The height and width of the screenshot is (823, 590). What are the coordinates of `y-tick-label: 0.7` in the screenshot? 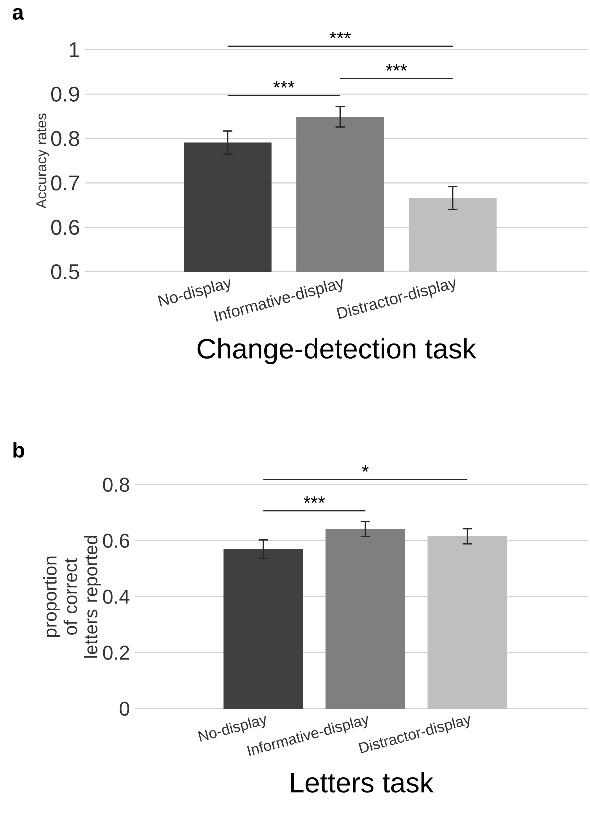 It's located at (65, 183).